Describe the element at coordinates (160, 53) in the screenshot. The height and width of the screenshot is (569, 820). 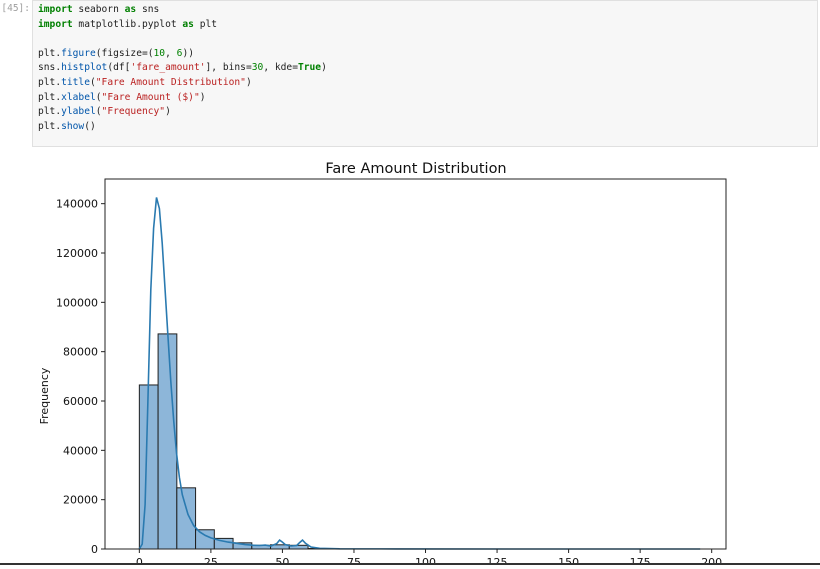
I see `code-token: 10` at that location.